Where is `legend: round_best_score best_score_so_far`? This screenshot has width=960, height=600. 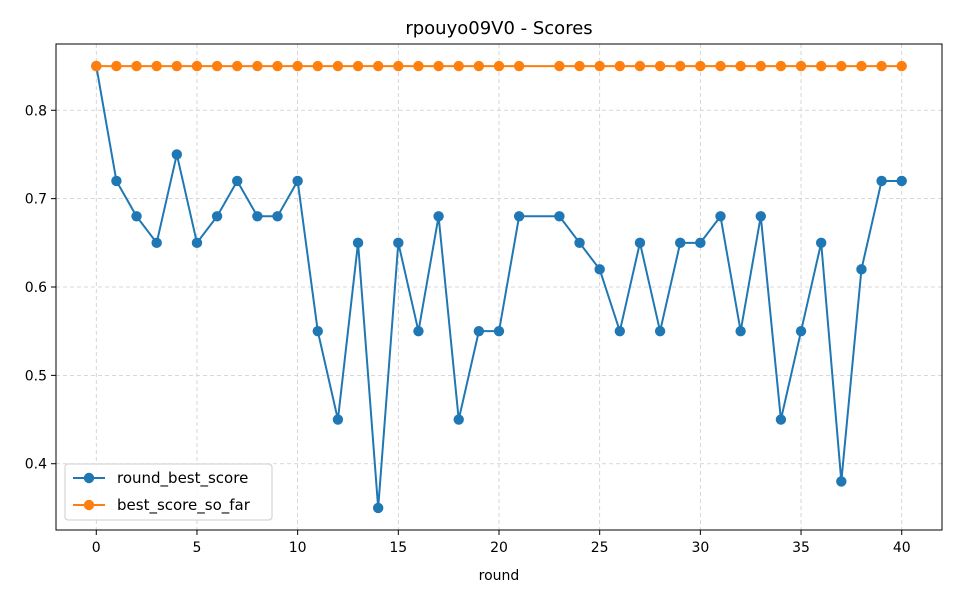
legend: round_best_score best_score_so_far is located at coordinates (168, 492).